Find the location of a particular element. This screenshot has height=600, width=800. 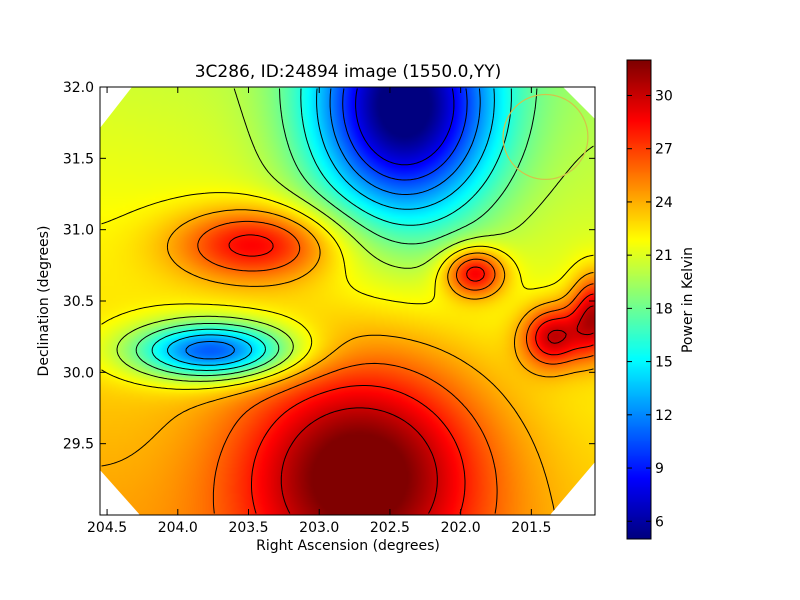

beam-circle is located at coordinates (545, 136).